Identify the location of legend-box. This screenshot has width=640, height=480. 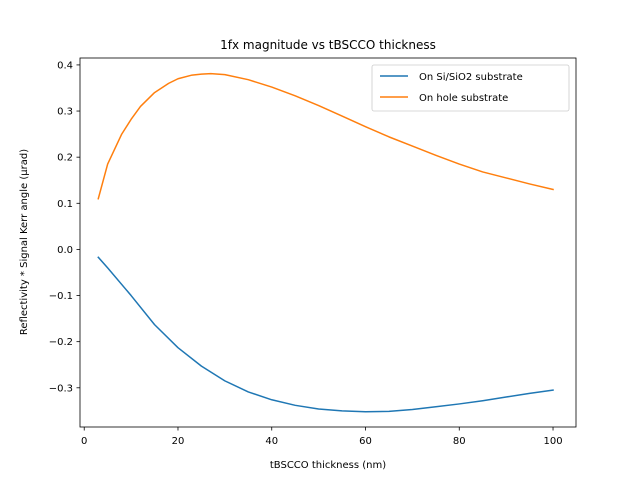
(470, 88).